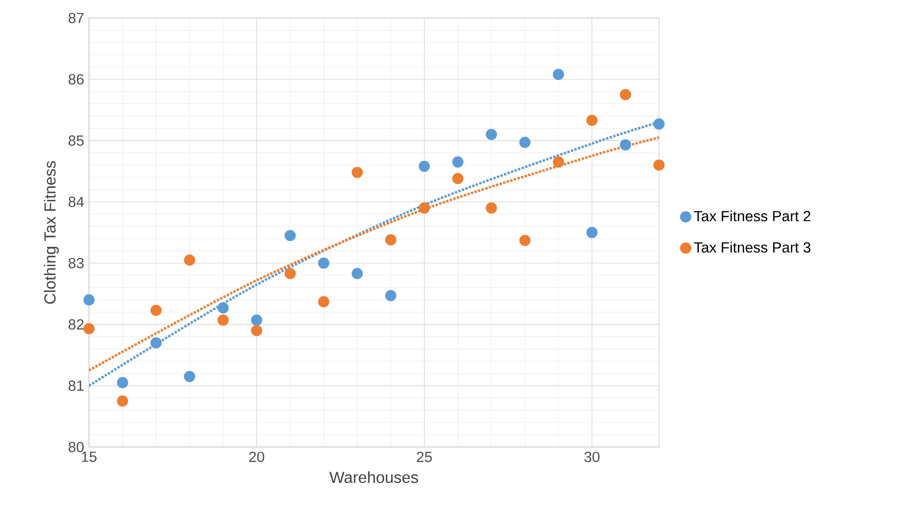 This screenshot has width=905, height=531. What do you see at coordinates (76, 140) in the screenshot?
I see `y-tick-label: 85` at bounding box center [76, 140].